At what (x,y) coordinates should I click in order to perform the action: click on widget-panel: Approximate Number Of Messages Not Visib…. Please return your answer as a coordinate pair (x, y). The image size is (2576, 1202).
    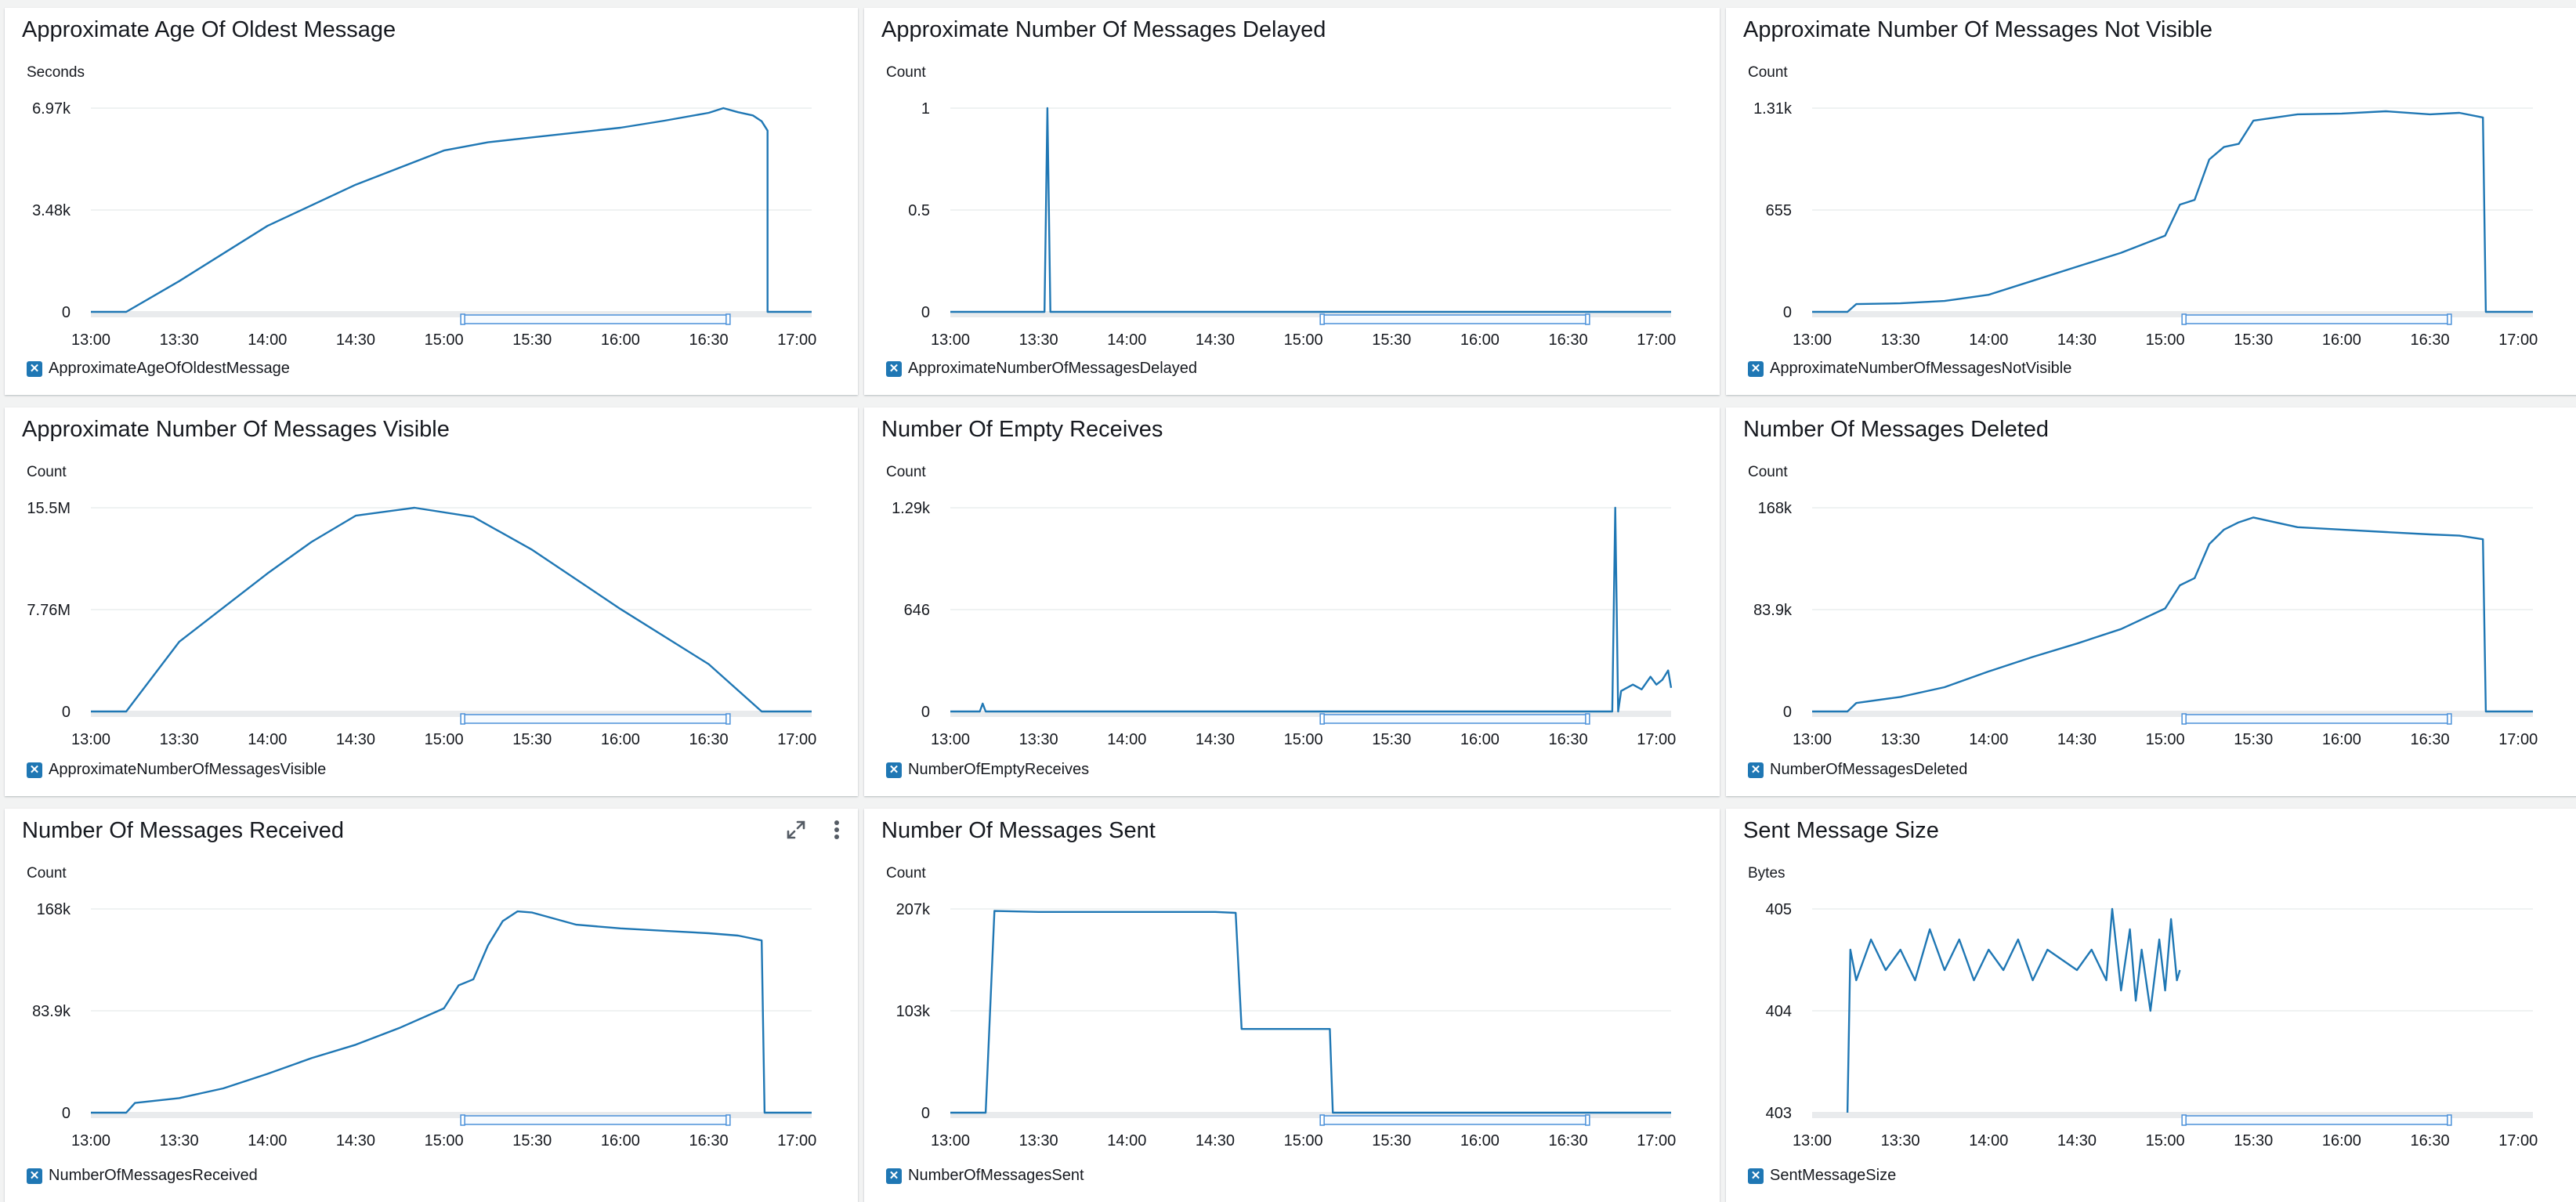
    Looking at the image, I should click on (2151, 201).